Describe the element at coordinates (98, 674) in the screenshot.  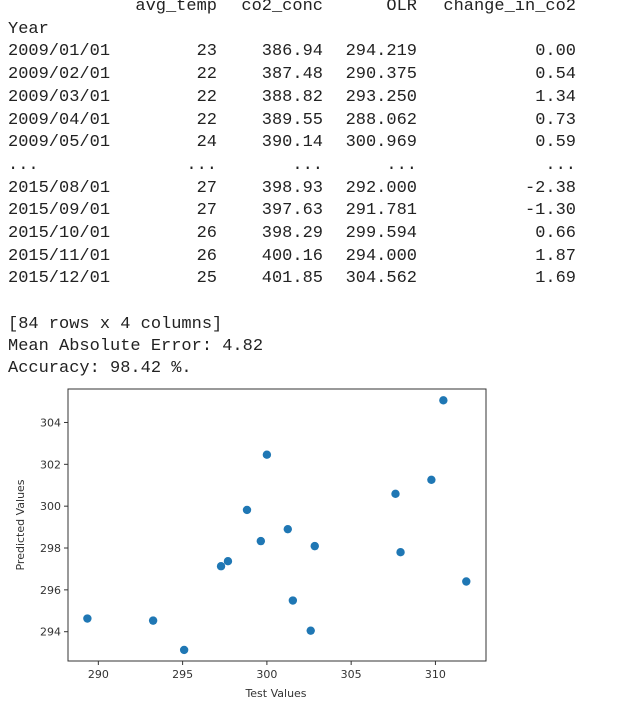
I see `x-tick-label: 290` at that location.